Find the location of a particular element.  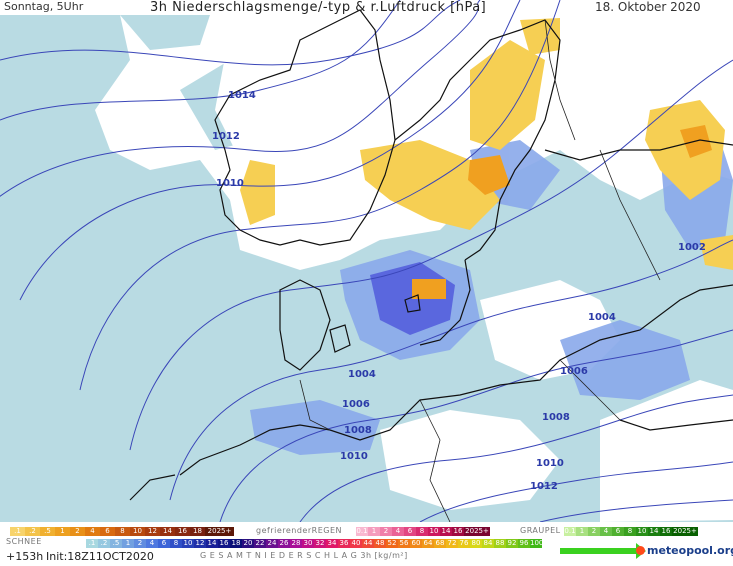

legend-swatch: 84 is located at coordinates (488, 543).